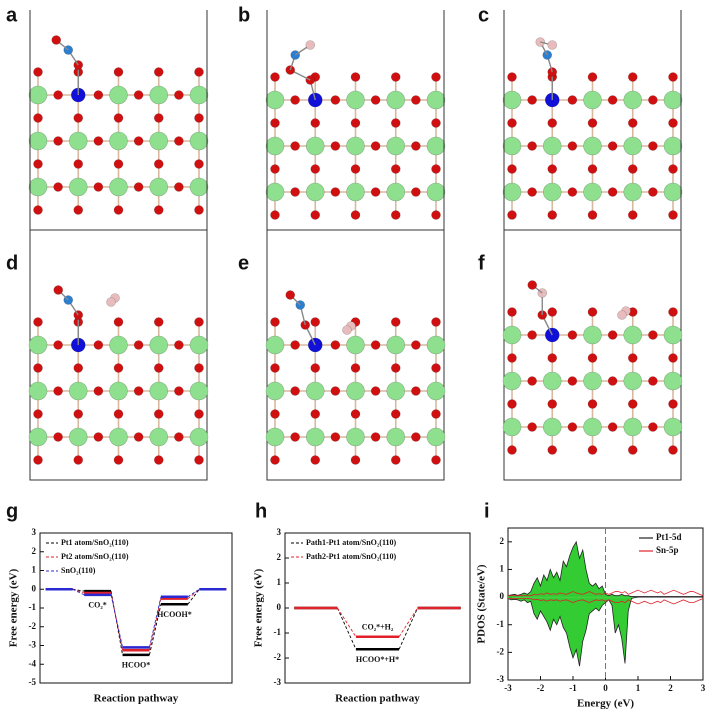 The height and width of the screenshot is (715, 711). I want to click on legend-label: Path1-Pt1 atom/SnO₂(110), so click(351, 542).